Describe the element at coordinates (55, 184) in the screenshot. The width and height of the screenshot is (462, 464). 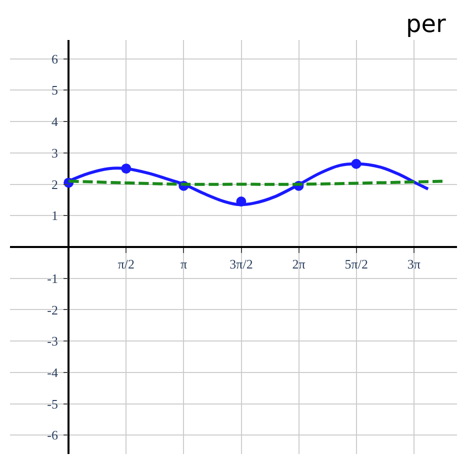
I see `y-tick-label: 2` at that location.